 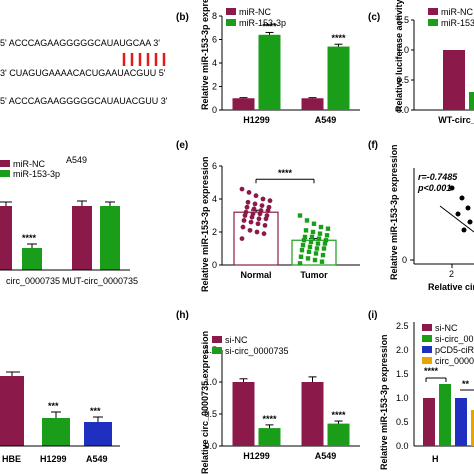 What do you see at coordinates (80, 43) in the screenshot?
I see `sequence-line-1: 5' ACCCAGAAGGGGGCAUAUGCAA 3'` at bounding box center [80, 43].